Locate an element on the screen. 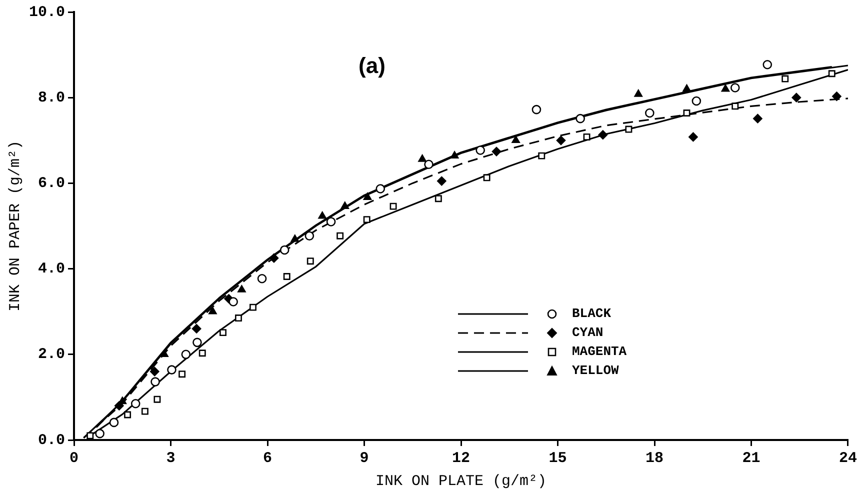  x-tick-label: 9 is located at coordinates (364, 458).